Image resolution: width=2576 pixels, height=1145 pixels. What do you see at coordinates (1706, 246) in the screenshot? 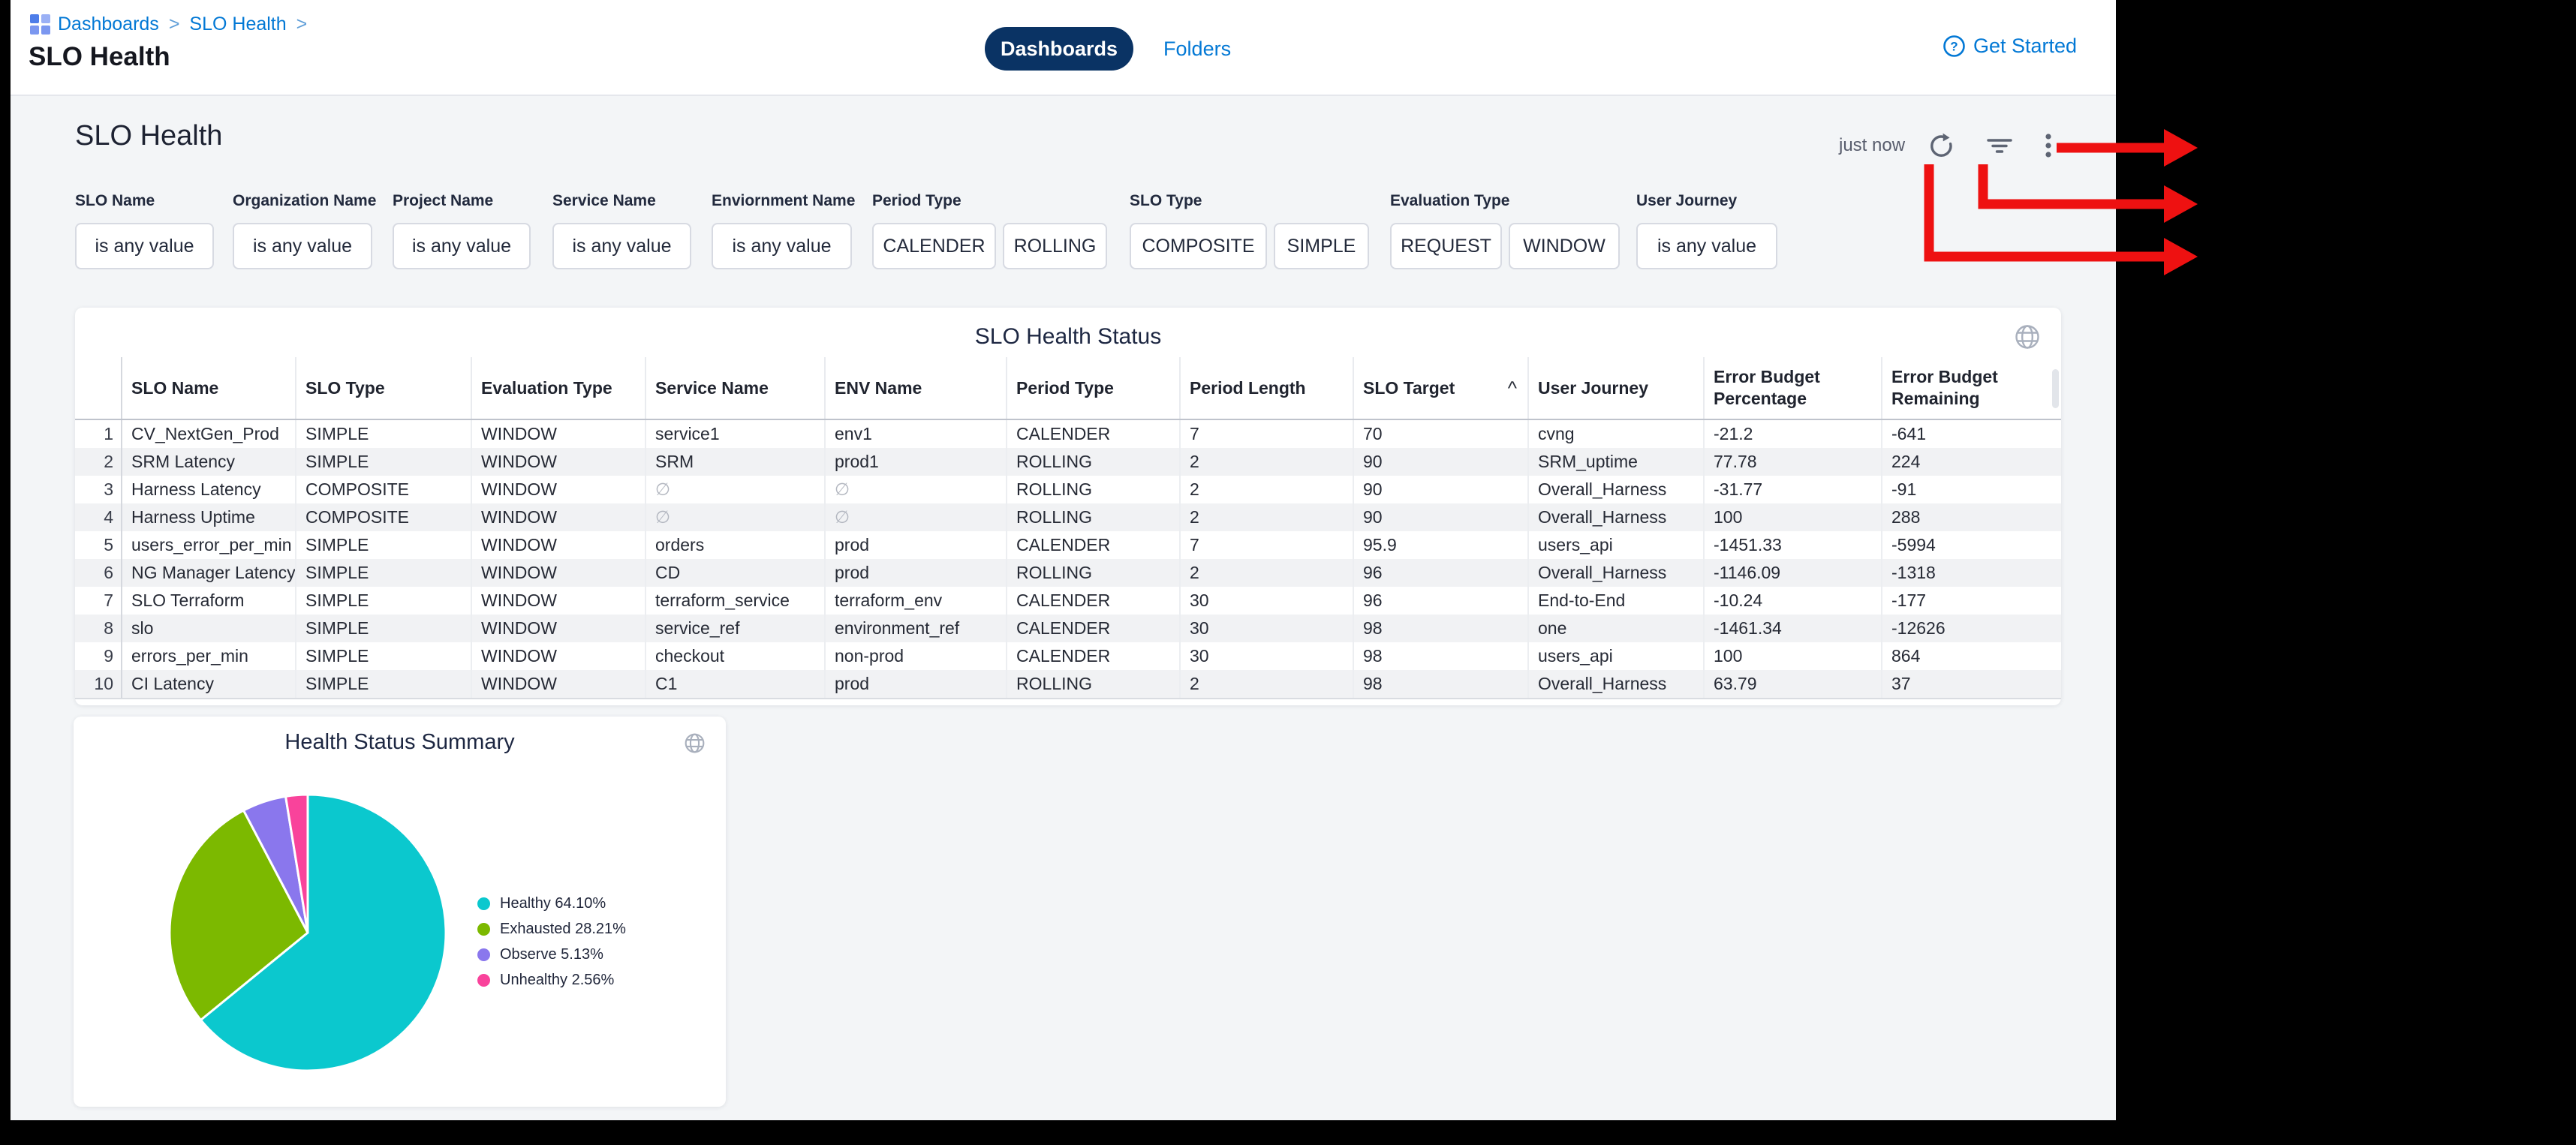
I see `filter-chip-user-journey-is-any-value: is any value` at bounding box center [1706, 246].